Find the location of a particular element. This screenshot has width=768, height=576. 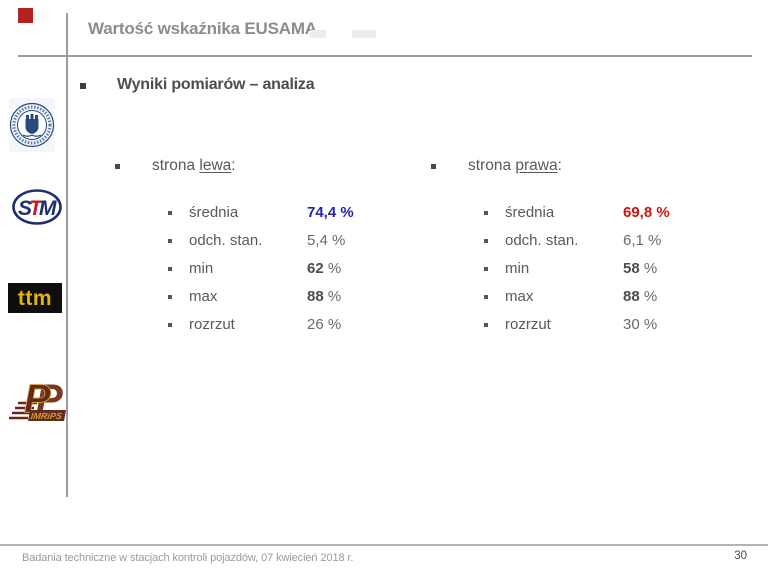

stat-row-min: min 58 % is located at coordinates (575, 270).